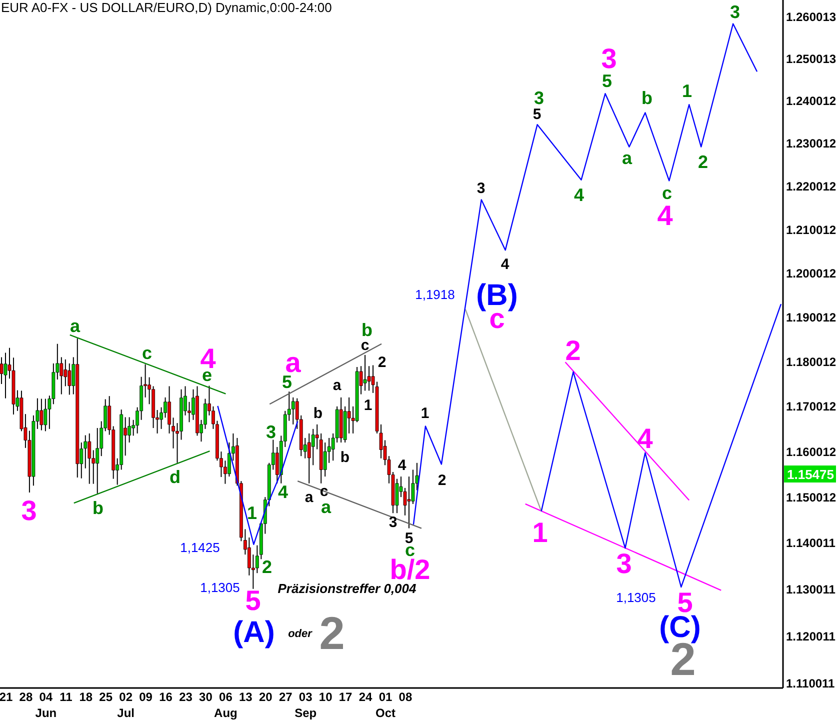  I want to click on x-tick-label: 21, so click(6, 697).